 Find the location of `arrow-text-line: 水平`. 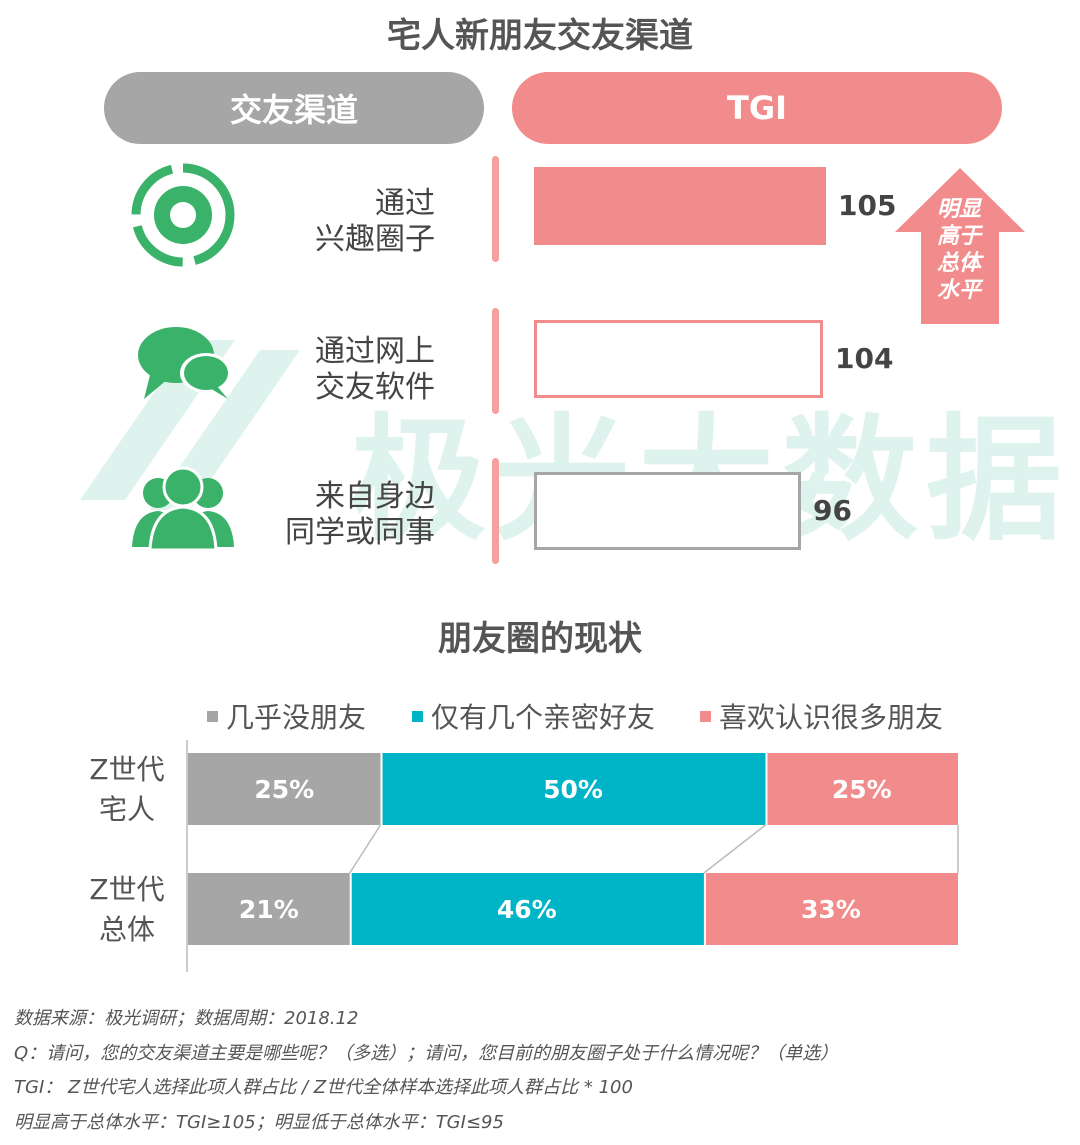

arrow-text-line: 水平 is located at coordinates (958, 290).